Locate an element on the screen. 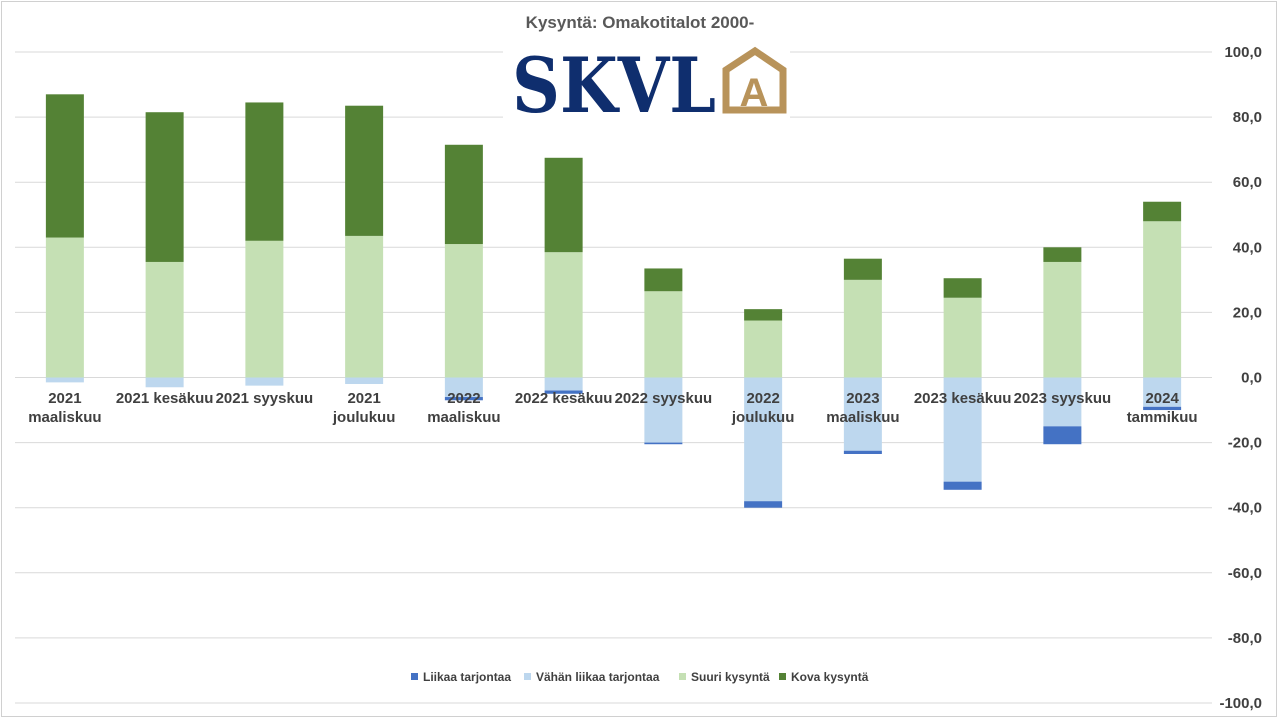  x-category-label: 2023 kesäkuu is located at coordinates (963, 398).